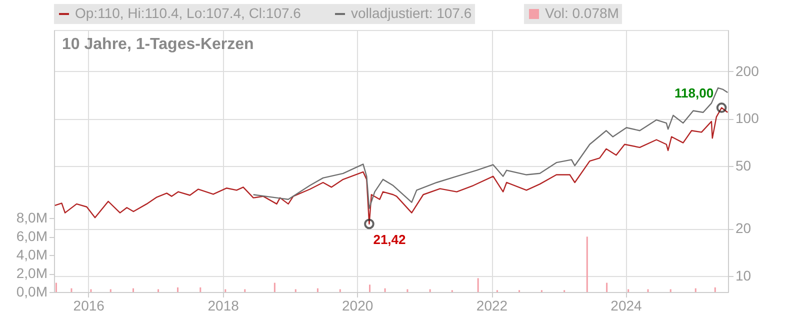  I want to click on x-tick-label: 2020, so click(358, 306).